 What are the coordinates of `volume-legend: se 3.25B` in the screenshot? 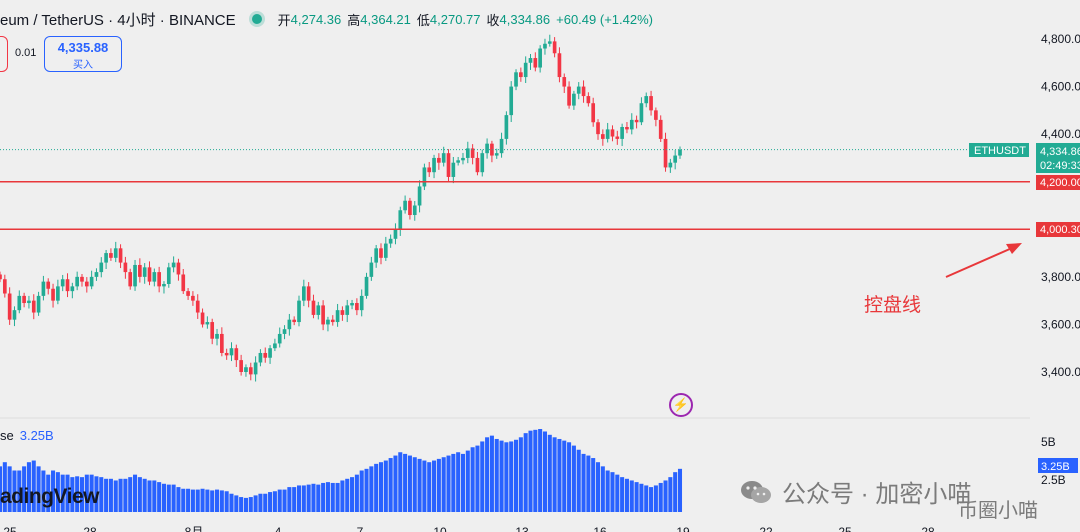 It's located at (27, 435).